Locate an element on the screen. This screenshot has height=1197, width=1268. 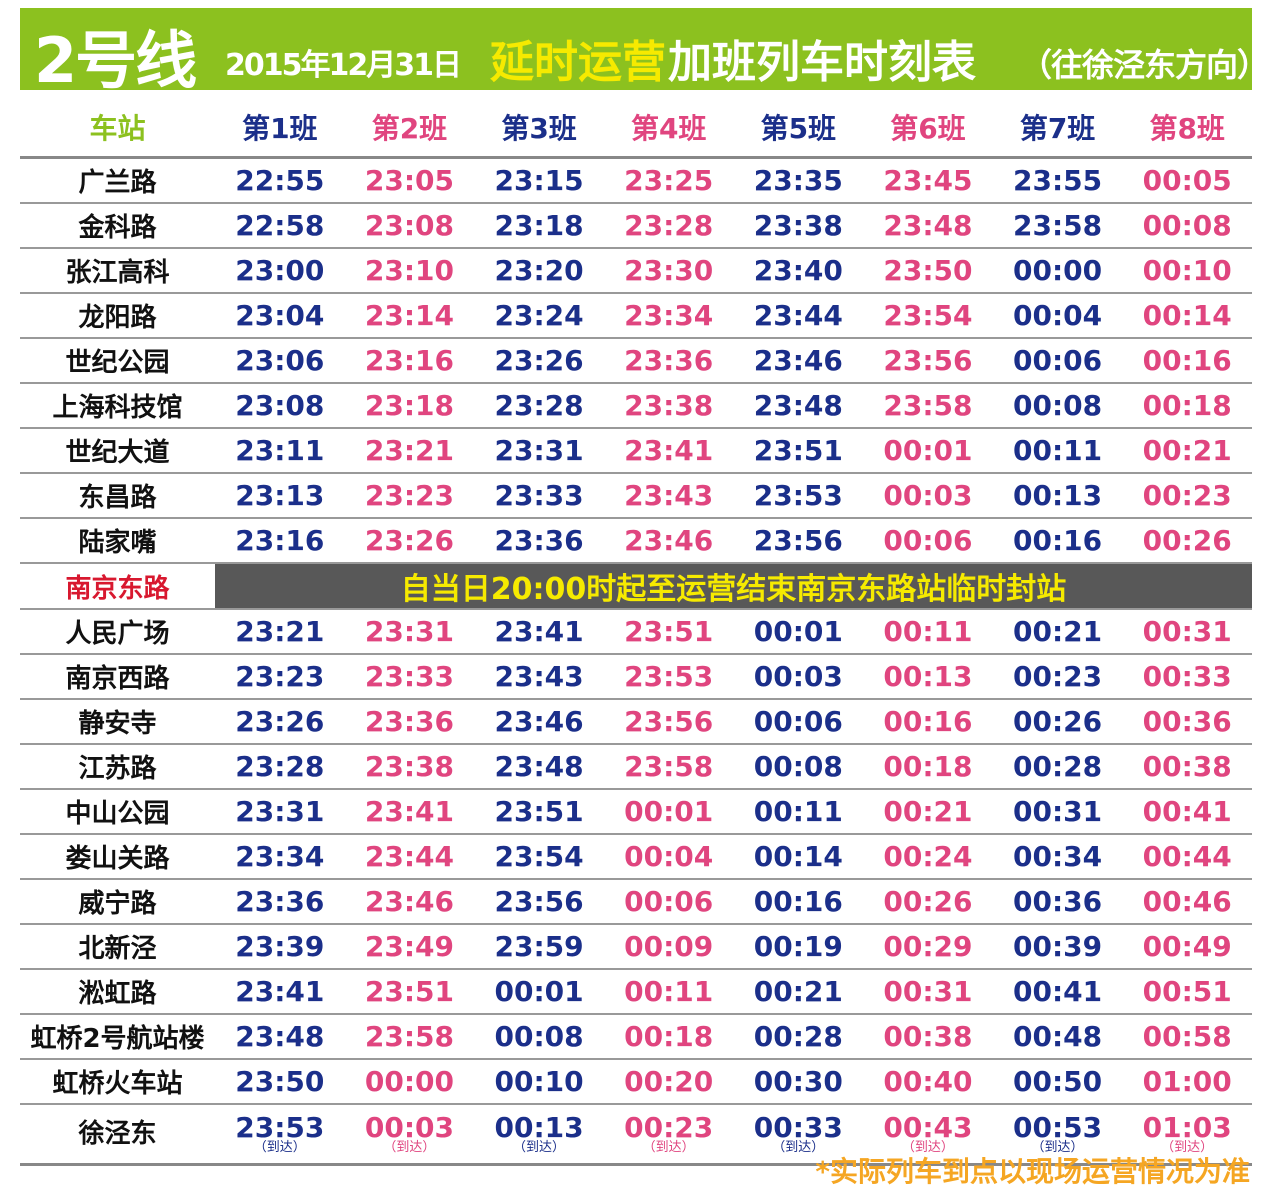
station-name: 龙阳路 is located at coordinates (117, 316).